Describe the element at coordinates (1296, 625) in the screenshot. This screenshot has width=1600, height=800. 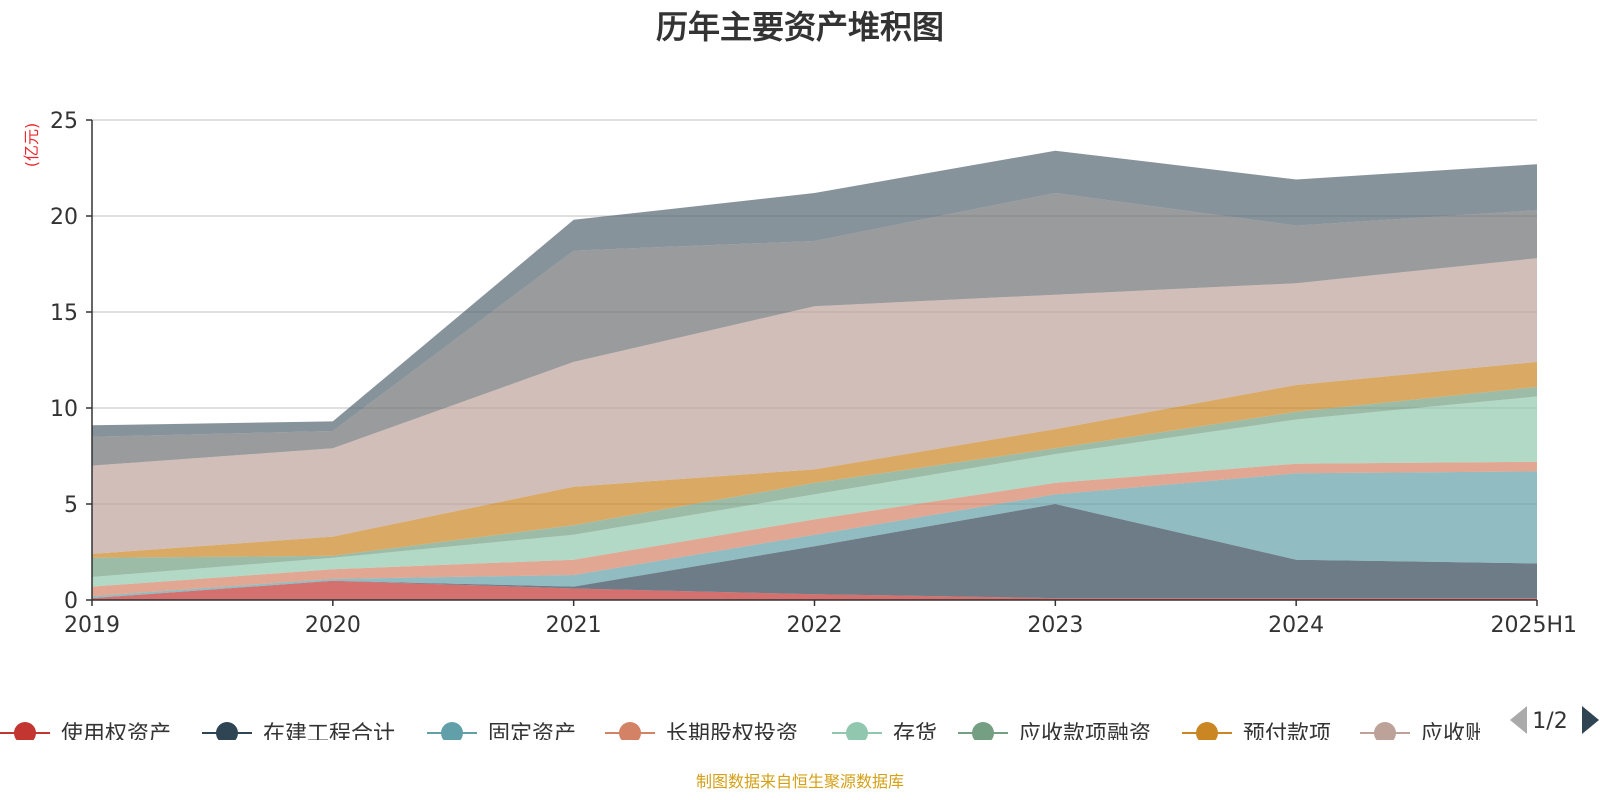
I see `x-tick-label-5: 2024` at that location.